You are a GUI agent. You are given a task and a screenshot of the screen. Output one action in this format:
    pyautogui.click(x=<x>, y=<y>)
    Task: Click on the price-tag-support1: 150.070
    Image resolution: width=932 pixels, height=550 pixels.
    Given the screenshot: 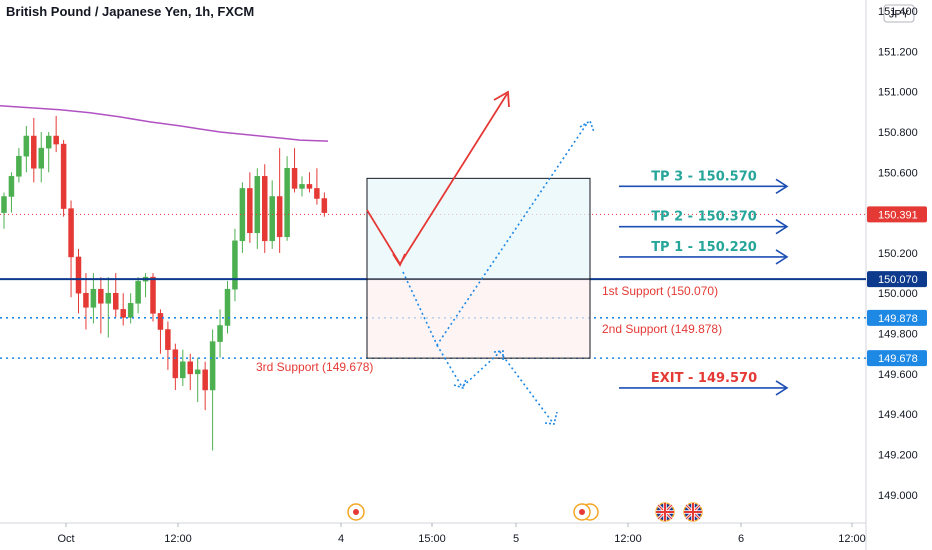 What is the action you would take?
    pyautogui.click(x=897, y=279)
    